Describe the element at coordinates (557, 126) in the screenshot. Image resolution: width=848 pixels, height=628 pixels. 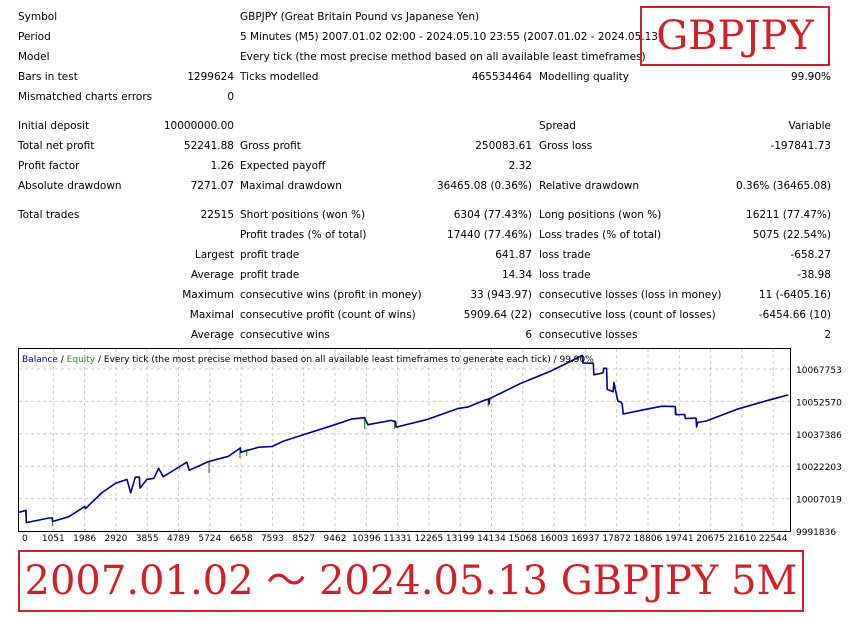
I see `spread-label: Spread` at that location.